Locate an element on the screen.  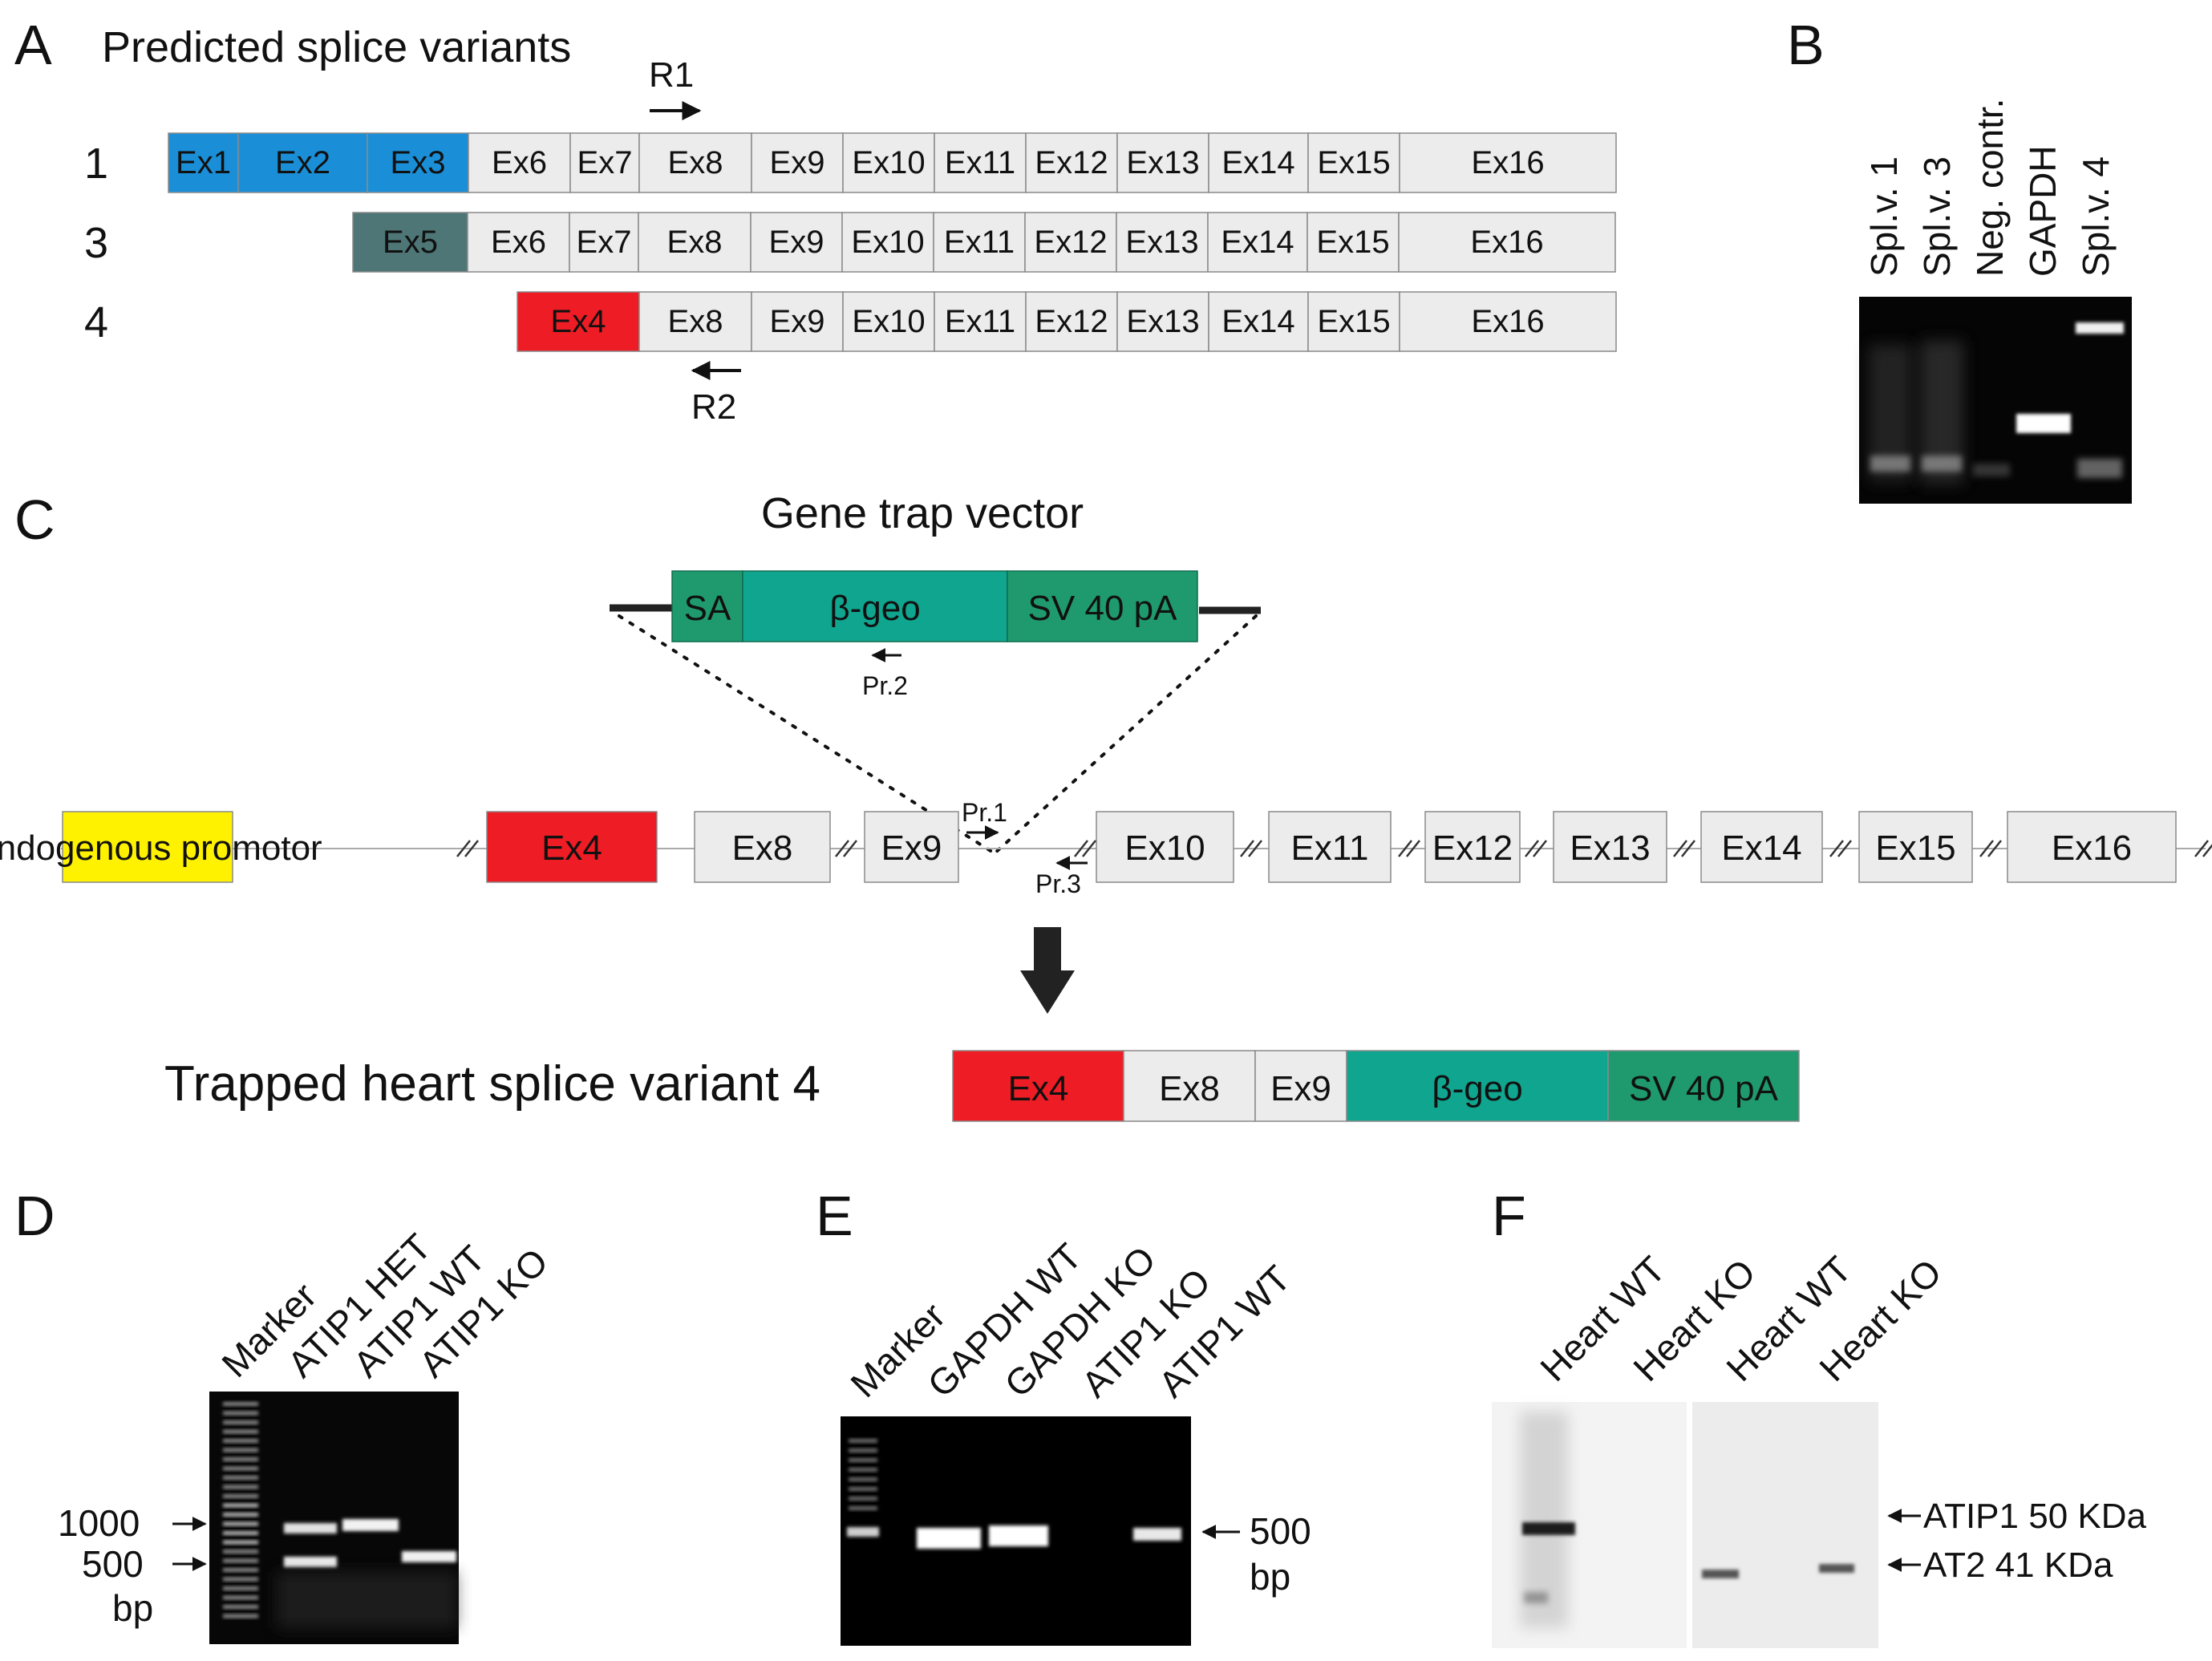
genome-label-ex9: Ex9 is located at coordinates (911, 848).